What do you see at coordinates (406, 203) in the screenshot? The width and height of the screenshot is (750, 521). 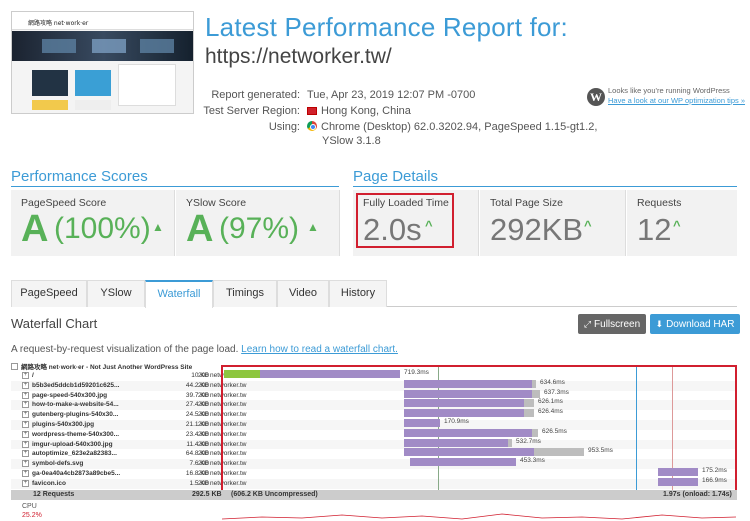 I see `fully-loaded-label: Fully Loaded Time` at bounding box center [406, 203].